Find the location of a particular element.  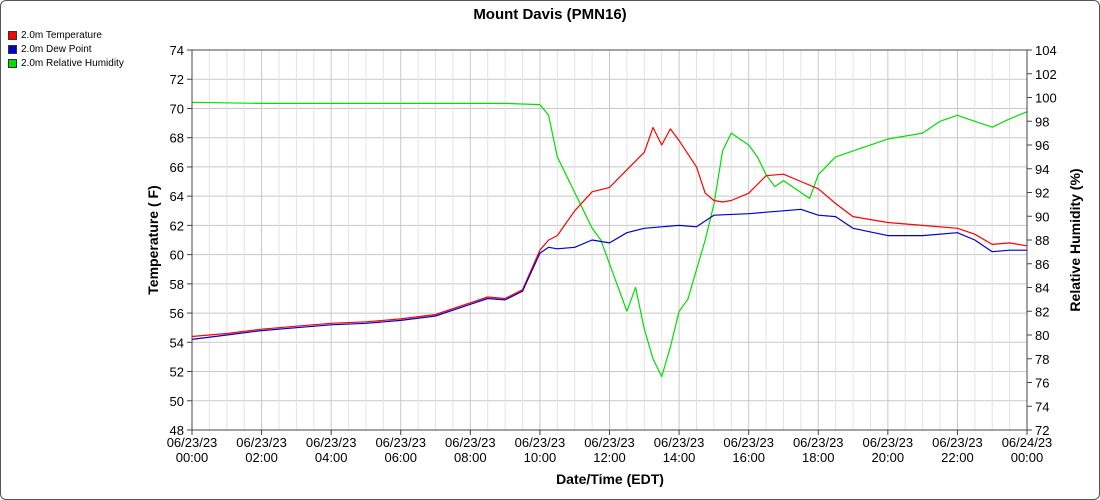

y2-tick-label: 88 is located at coordinates (1042, 240).